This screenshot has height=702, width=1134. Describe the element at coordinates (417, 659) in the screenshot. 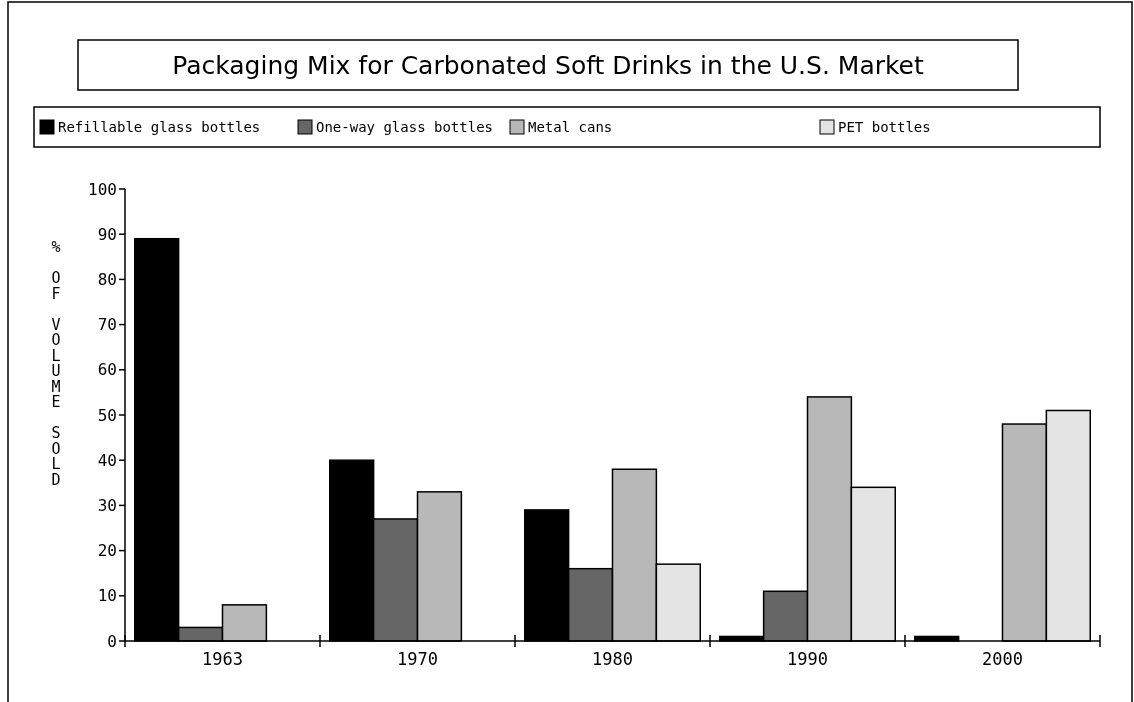

I see `x-tick-label: 1970` at that location.